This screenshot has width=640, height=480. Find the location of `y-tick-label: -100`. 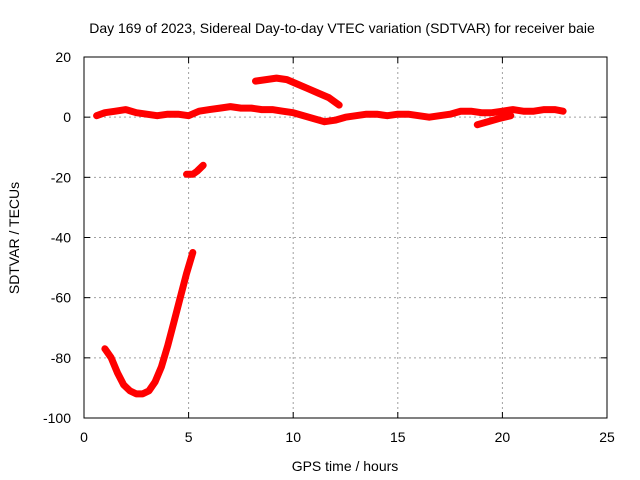

y-tick-label: -100 is located at coordinates (57, 418).